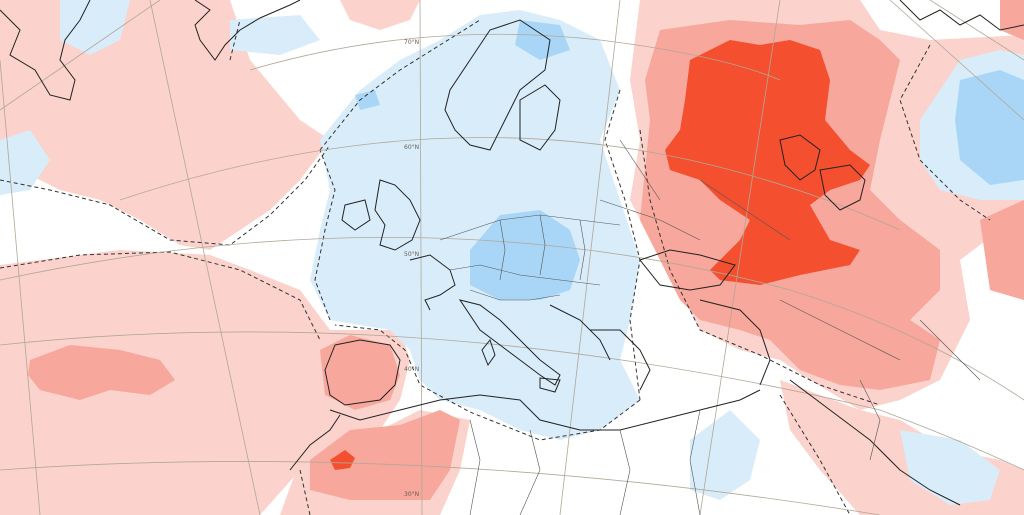 This screenshot has width=1024, height=515. What do you see at coordinates (411, 268) in the screenshot?
I see `latitude-labels: 70°N 60°N 50°N 40°N 30°N` at bounding box center [411, 268].